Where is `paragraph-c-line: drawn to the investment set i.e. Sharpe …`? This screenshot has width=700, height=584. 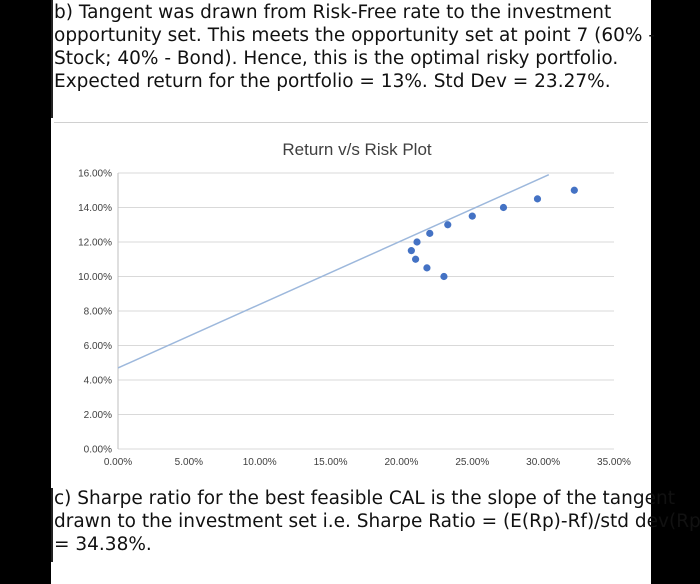 paragraph-c-line: drawn to the investment set i.e. Sharpe … is located at coordinates (377, 521).